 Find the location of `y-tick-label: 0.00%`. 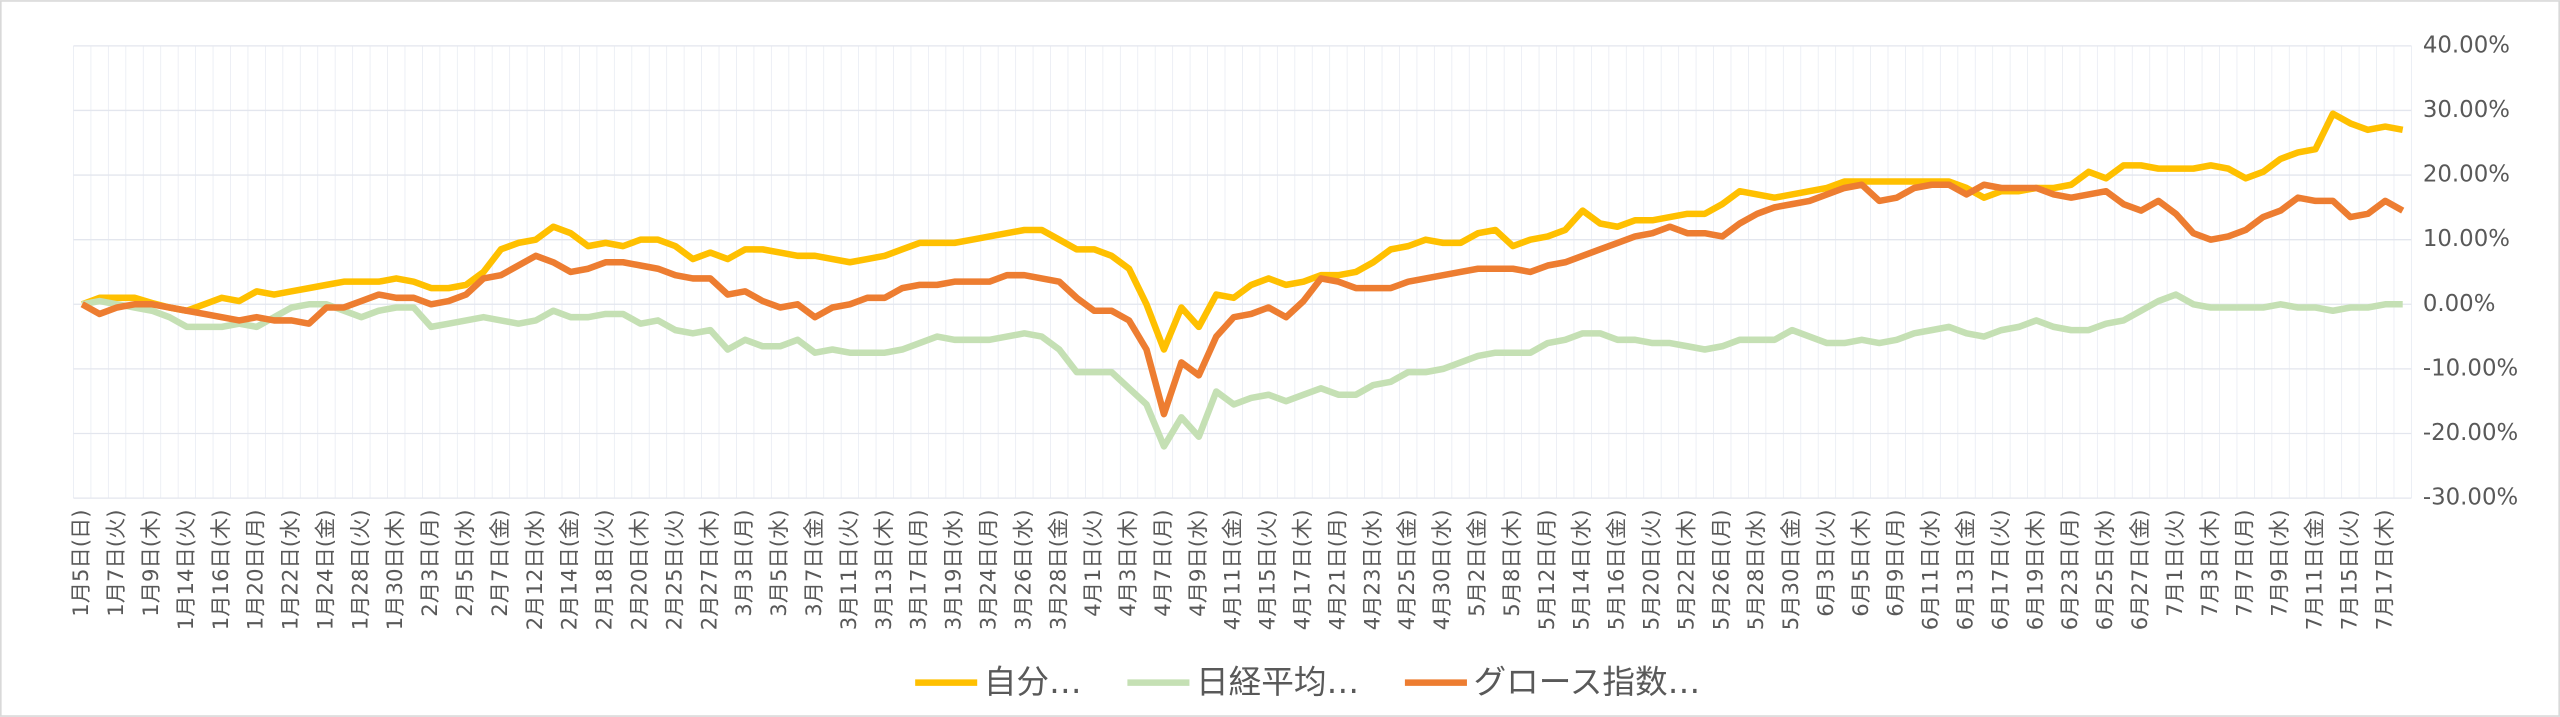

y-tick-label: 0.00% is located at coordinates (2459, 304).